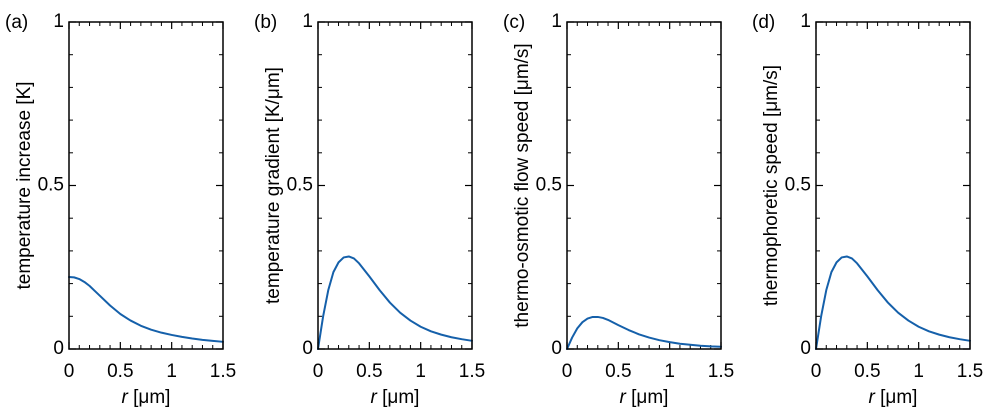 This screenshot has height=418, width=996. I want to click on y-axis-label: thermo-osmotic flow speed [μm/s], so click(522, 185).